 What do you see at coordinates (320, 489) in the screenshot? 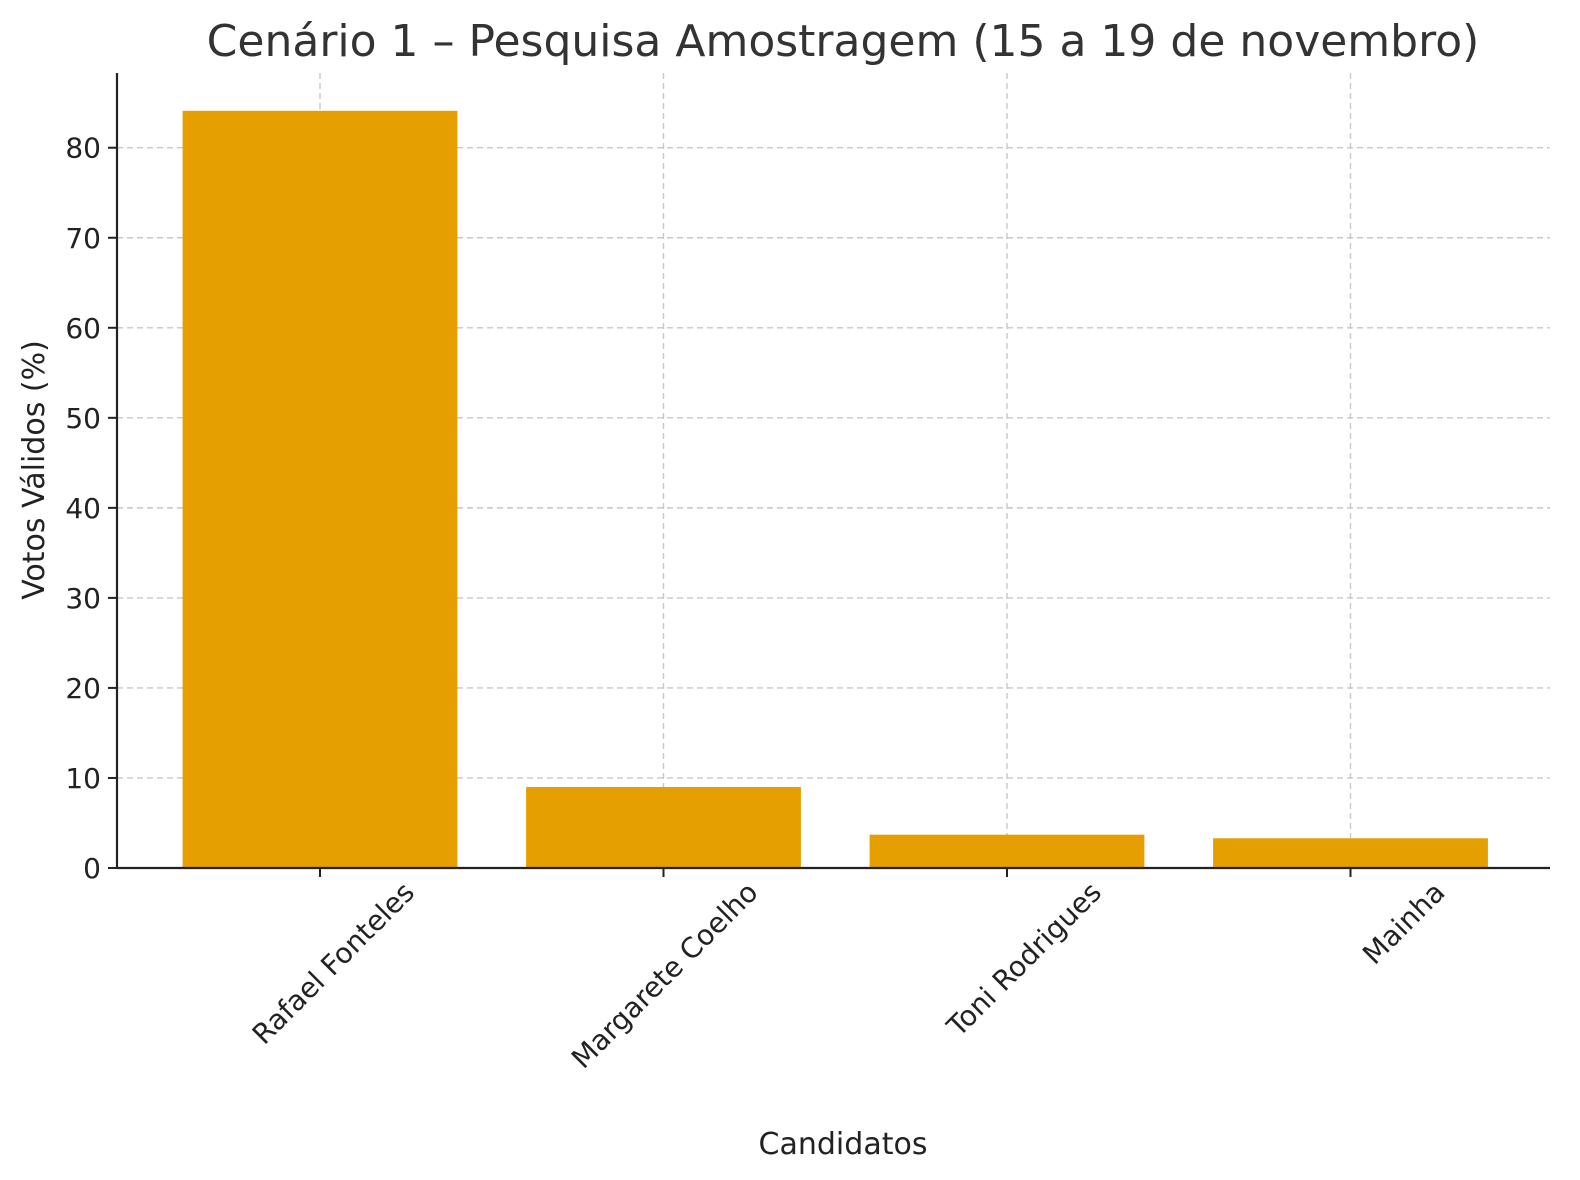
I see `bar-rafael-fonteles` at bounding box center [320, 489].